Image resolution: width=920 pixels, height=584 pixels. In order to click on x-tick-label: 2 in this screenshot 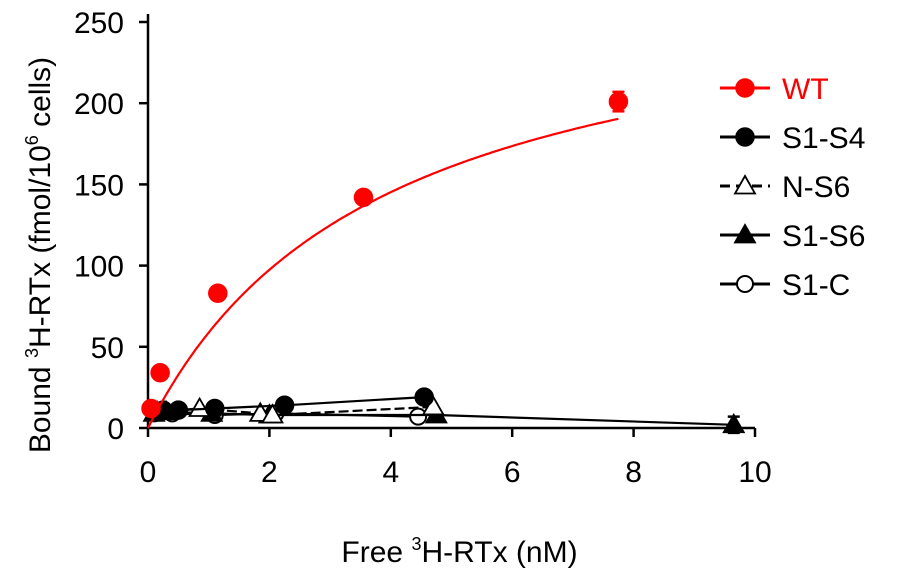, I will do `click(269, 472)`.